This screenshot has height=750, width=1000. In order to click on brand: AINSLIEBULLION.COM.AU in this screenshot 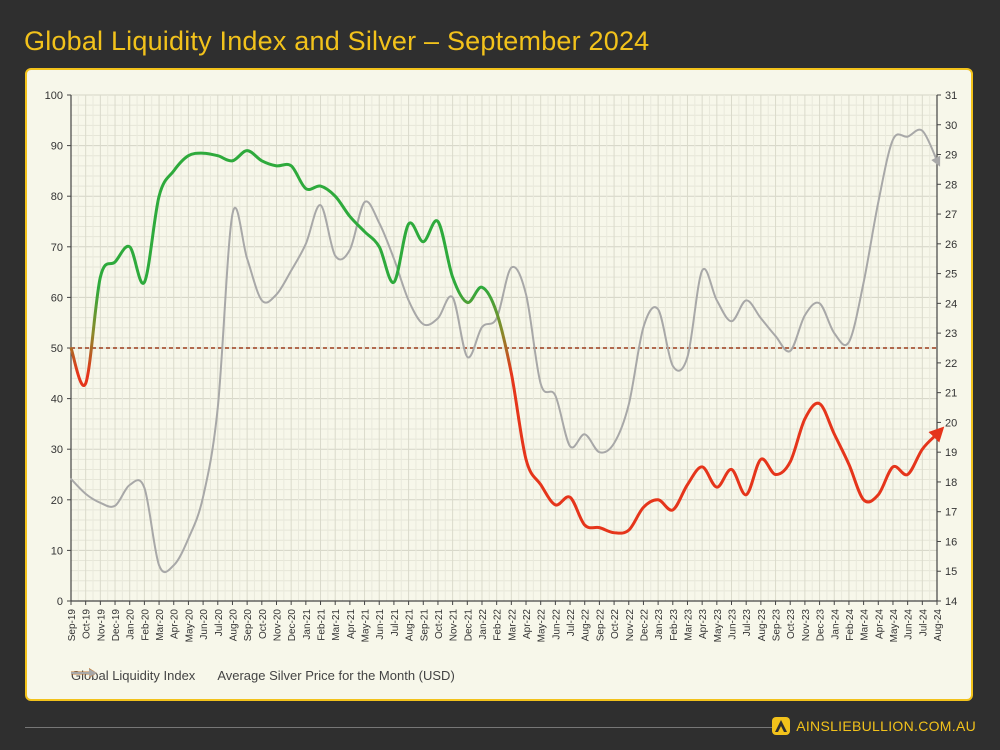, I will do `click(874, 726)`.